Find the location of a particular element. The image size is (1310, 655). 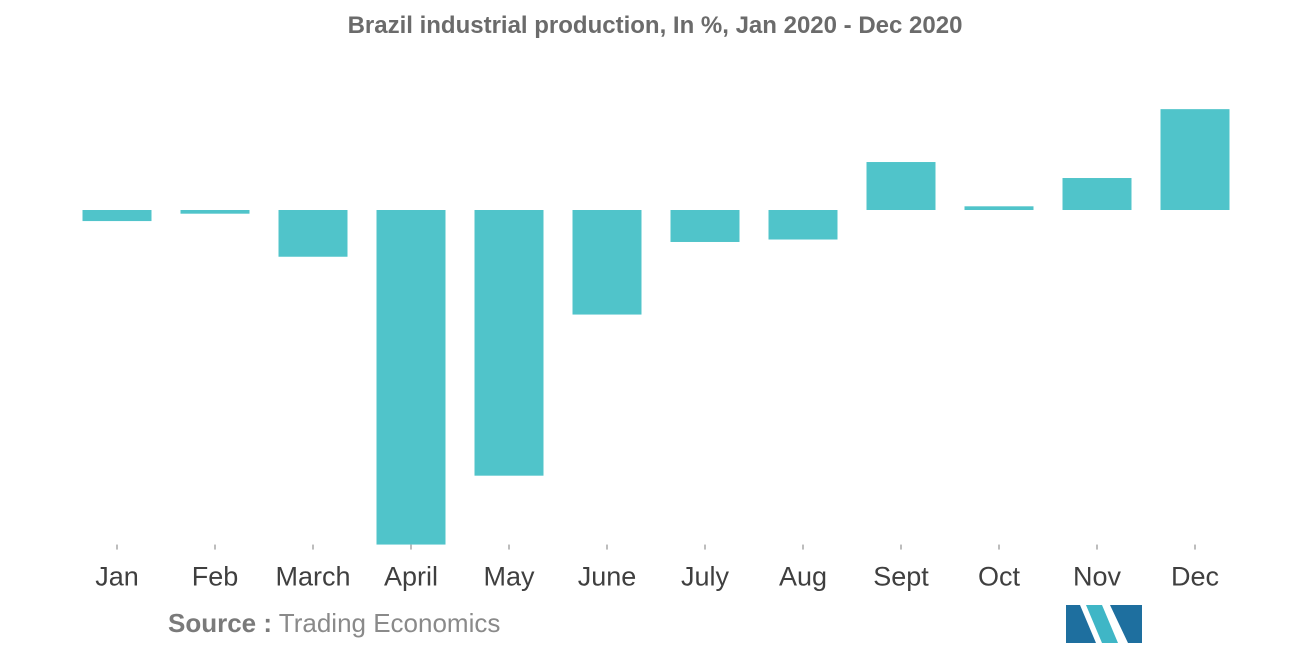

x-tick-label: July is located at coordinates (705, 577).